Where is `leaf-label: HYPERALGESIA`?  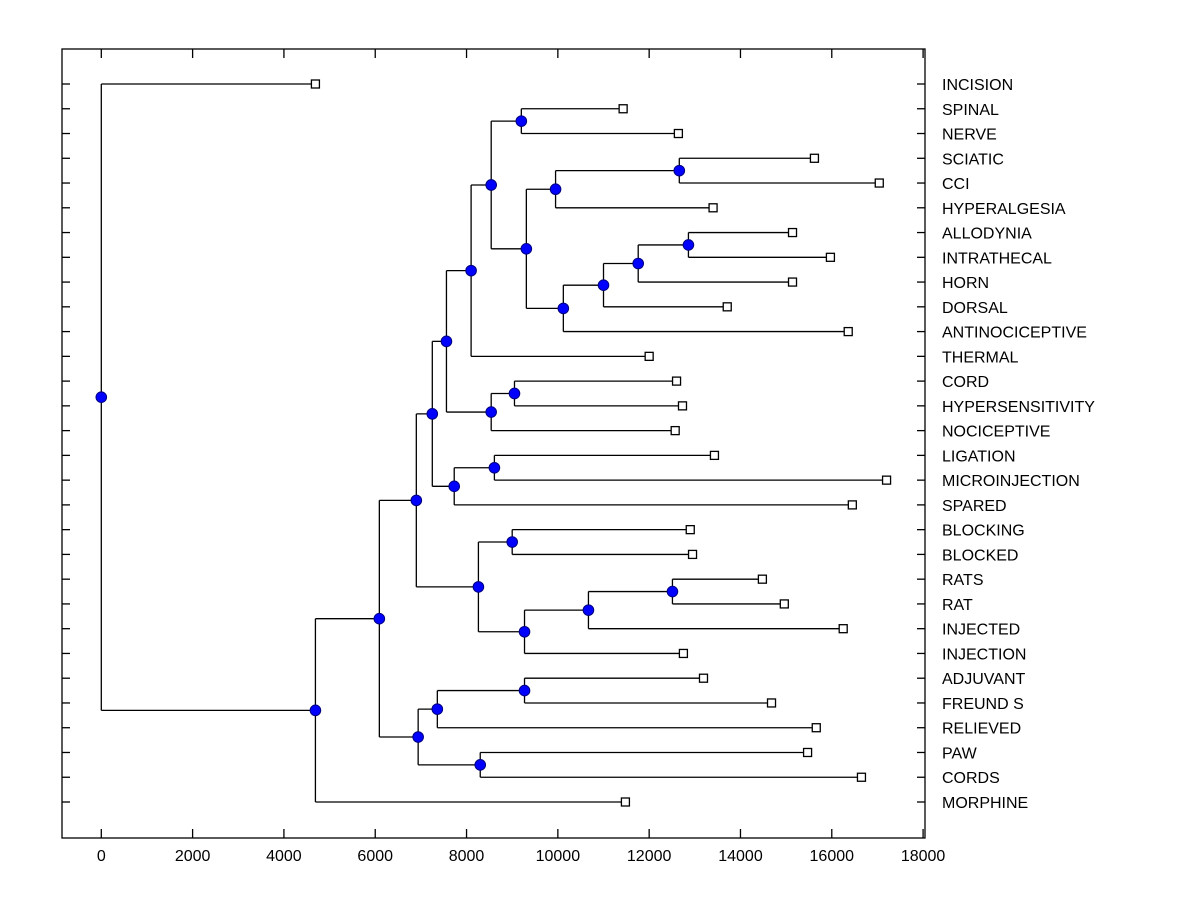 leaf-label: HYPERALGESIA is located at coordinates (1004, 209).